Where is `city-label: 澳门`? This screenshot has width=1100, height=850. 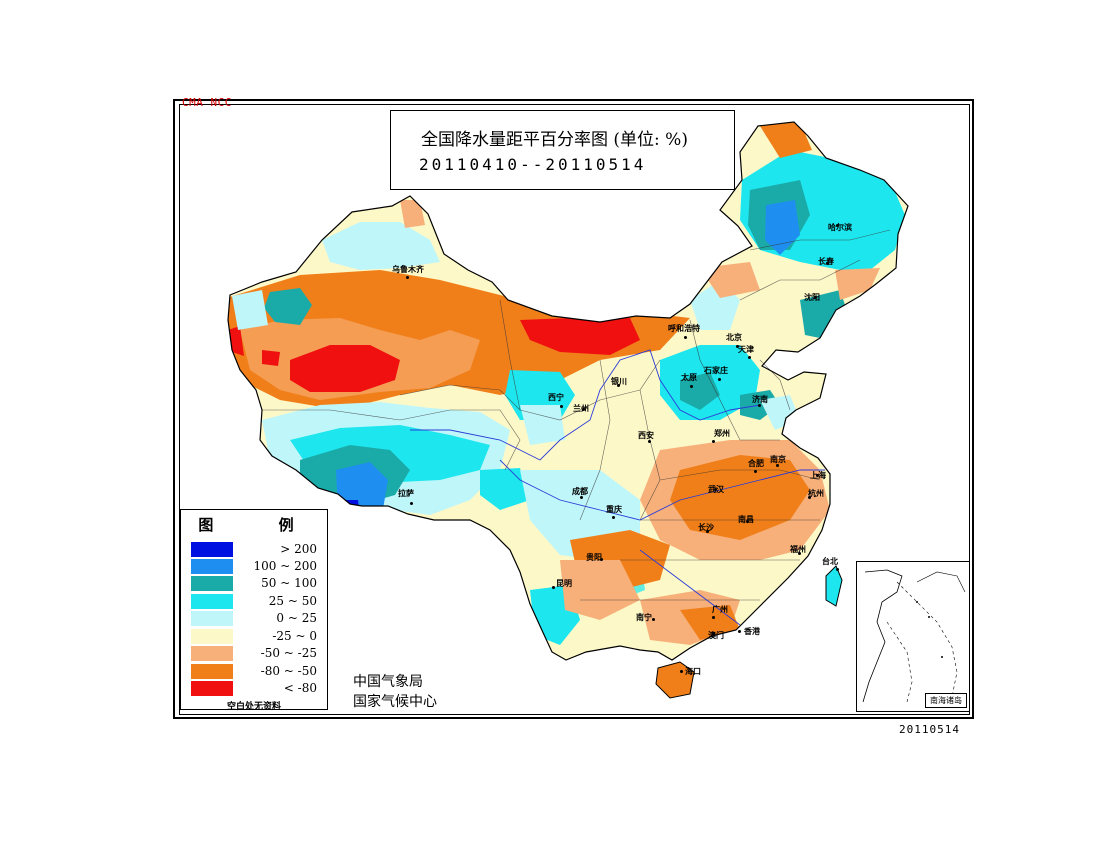 city-label: 澳门 is located at coordinates (716, 635).